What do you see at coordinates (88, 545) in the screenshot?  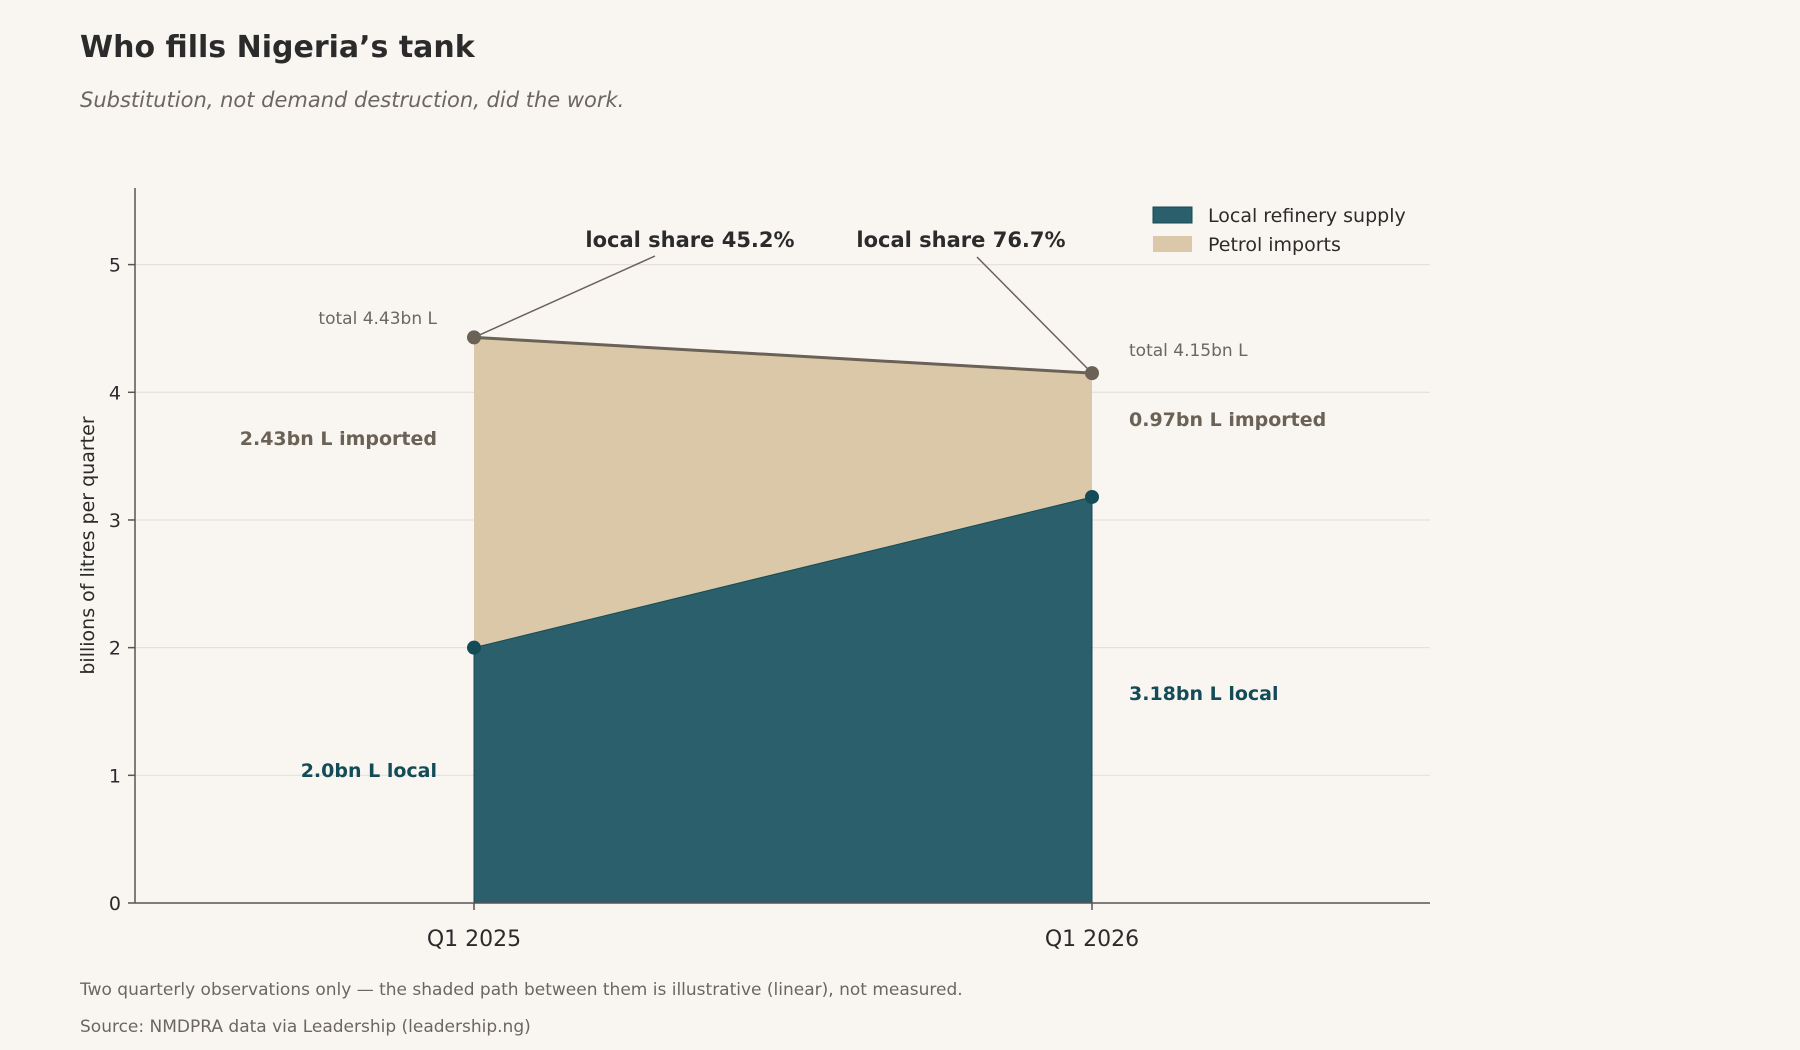 I see `y-axis-label: billions of litres per quarter` at bounding box center [88, 545].